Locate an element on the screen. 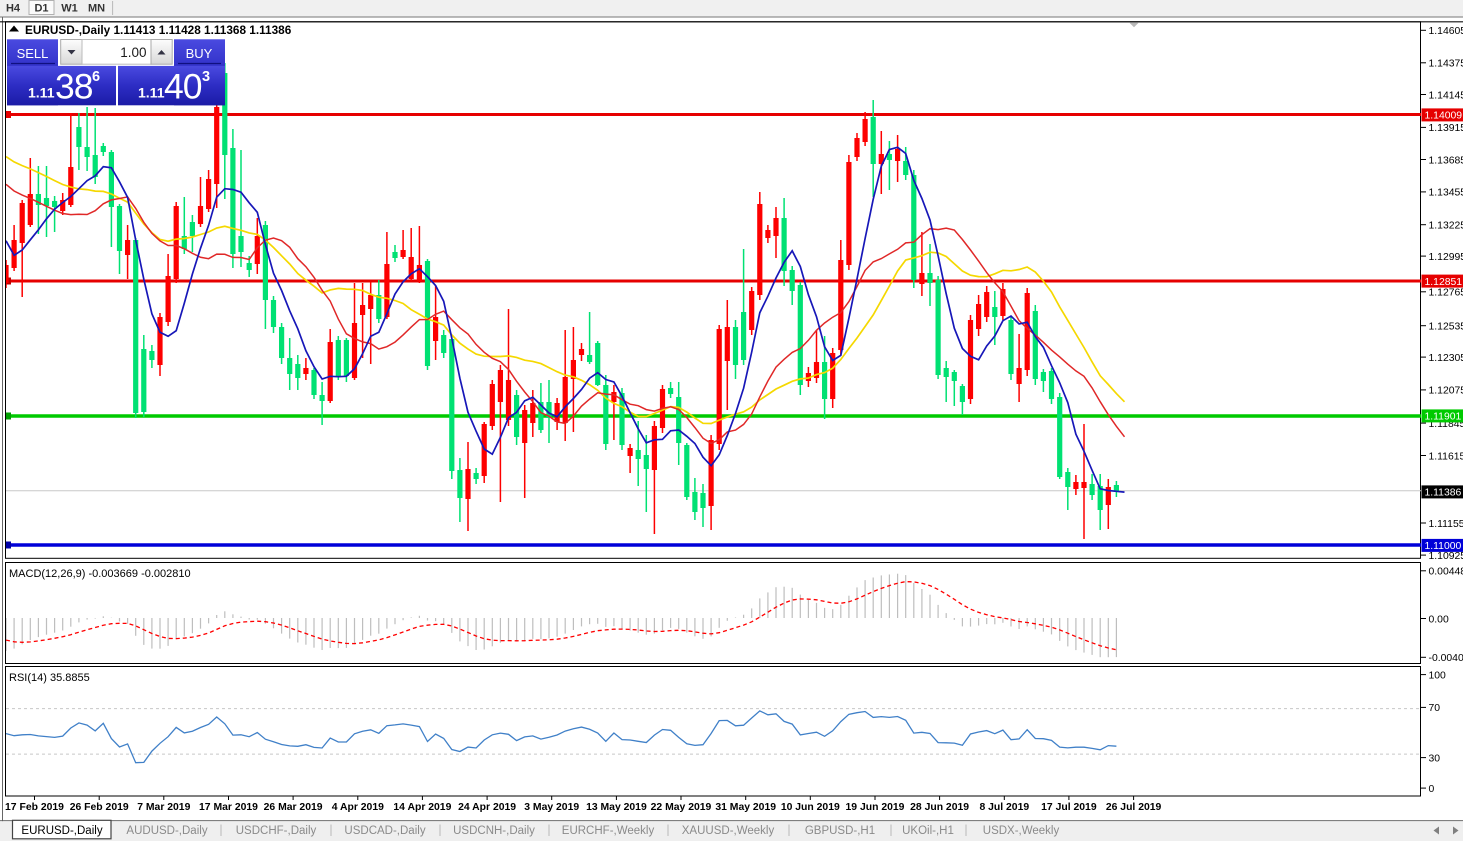 The height and width of the screenshot is (841, 1463). svg-text: 1.12535 is located at coordinates (1446, 327).